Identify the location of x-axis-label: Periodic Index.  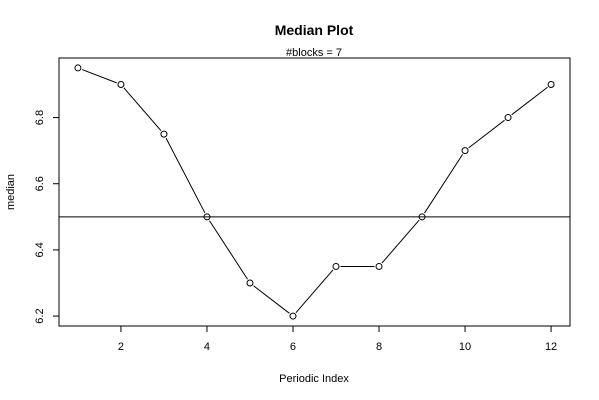
(314, 379).